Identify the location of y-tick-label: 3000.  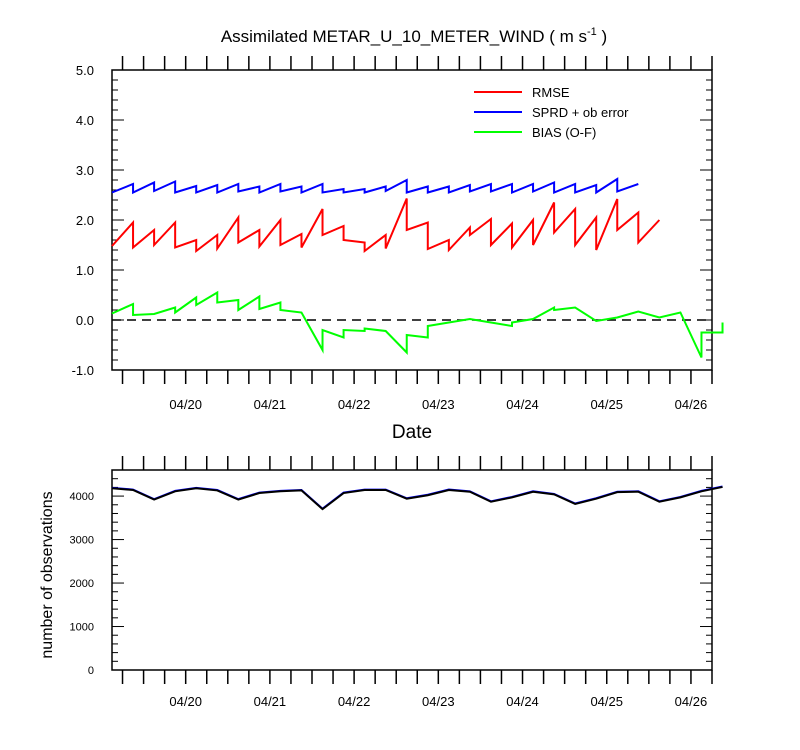
(82, 541).